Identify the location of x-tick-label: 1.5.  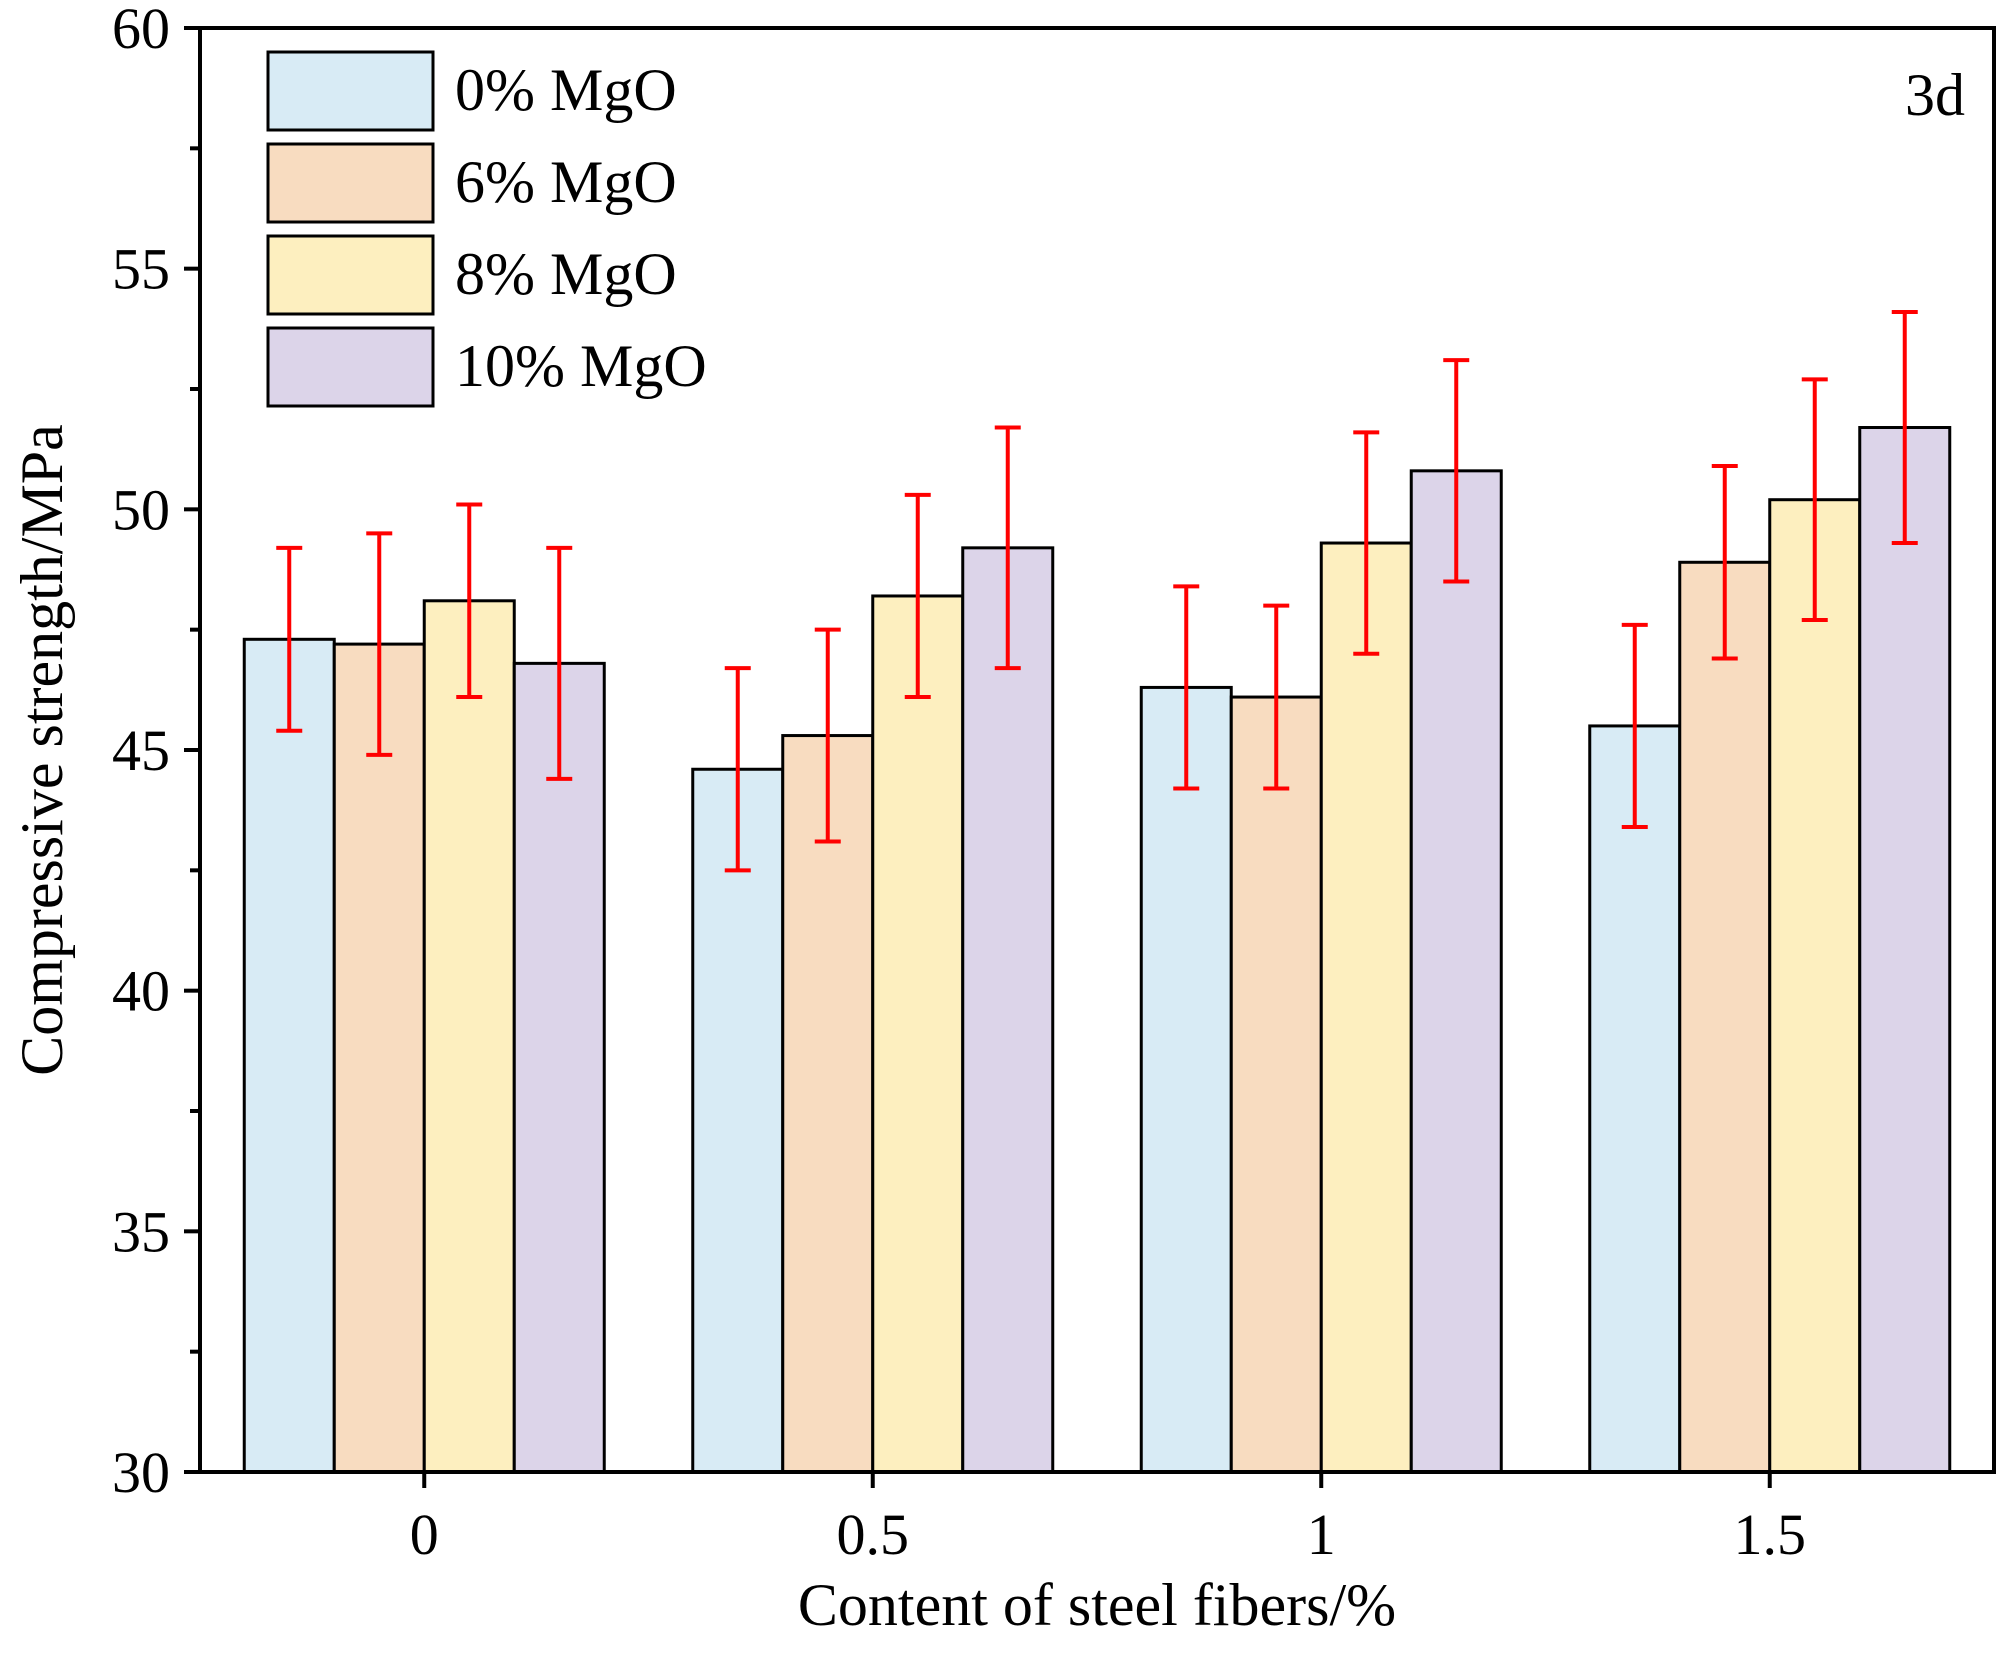
(1770, 1534).